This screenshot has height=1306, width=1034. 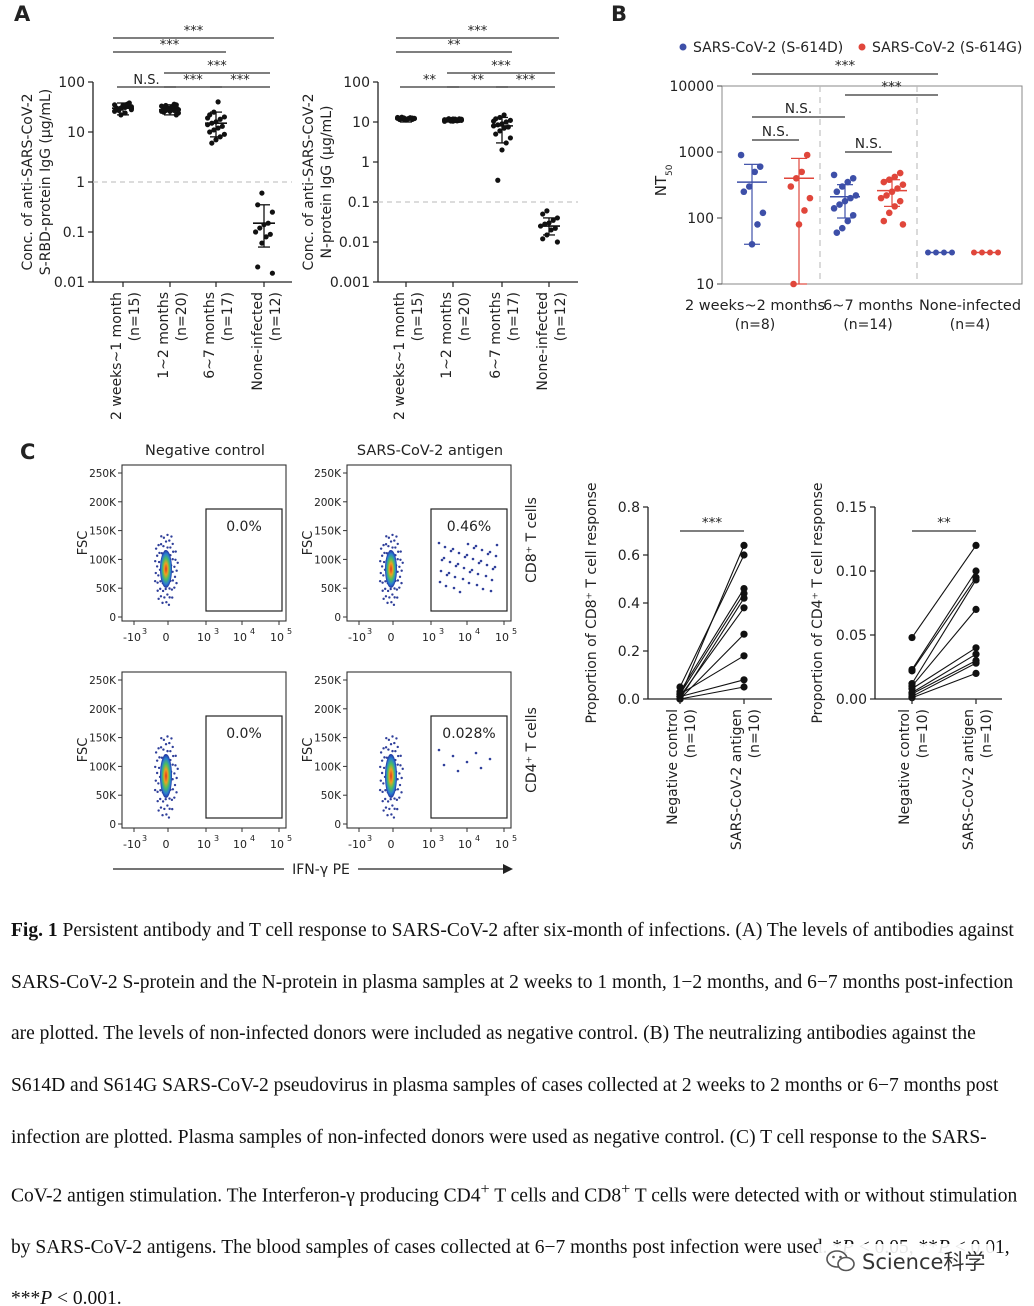 What do you see at coordinates (840, 1261) in the screenshot?
I see `wechat-icon` at bounding box center [840, 1261].